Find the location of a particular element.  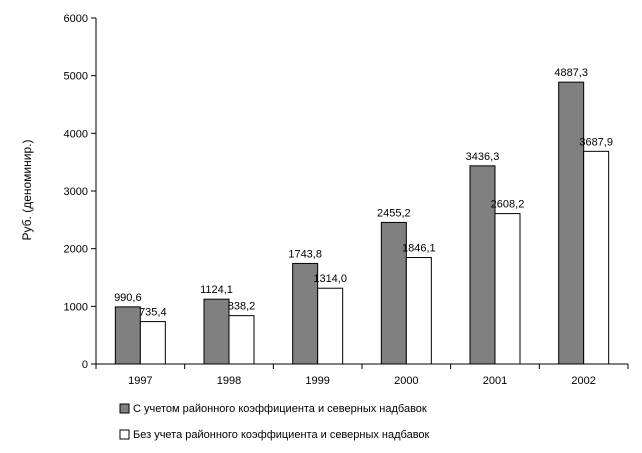

y-tick-label: 6000 is located at coordinates (76, 19).